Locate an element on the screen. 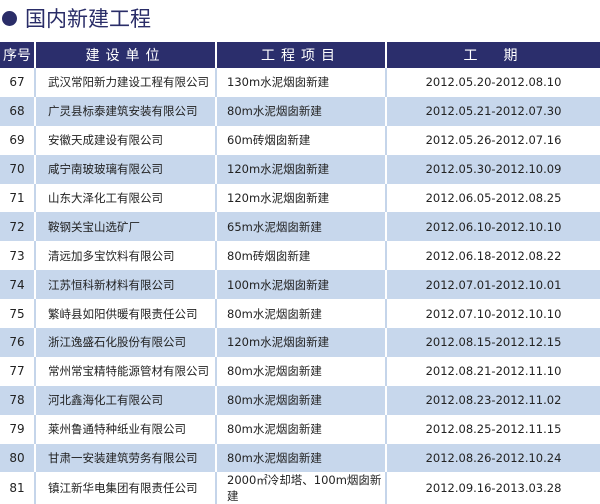 This screenshot has width=600, height=504. section-title: 国内新建工程 is located at coordinates (76, 18).